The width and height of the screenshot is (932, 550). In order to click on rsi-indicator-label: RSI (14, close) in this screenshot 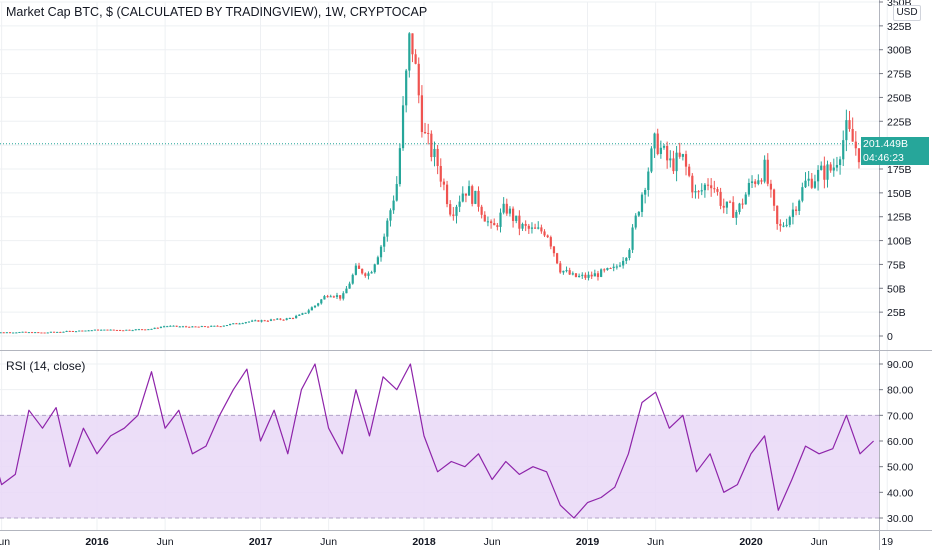, I will do `click(46, 366)`.